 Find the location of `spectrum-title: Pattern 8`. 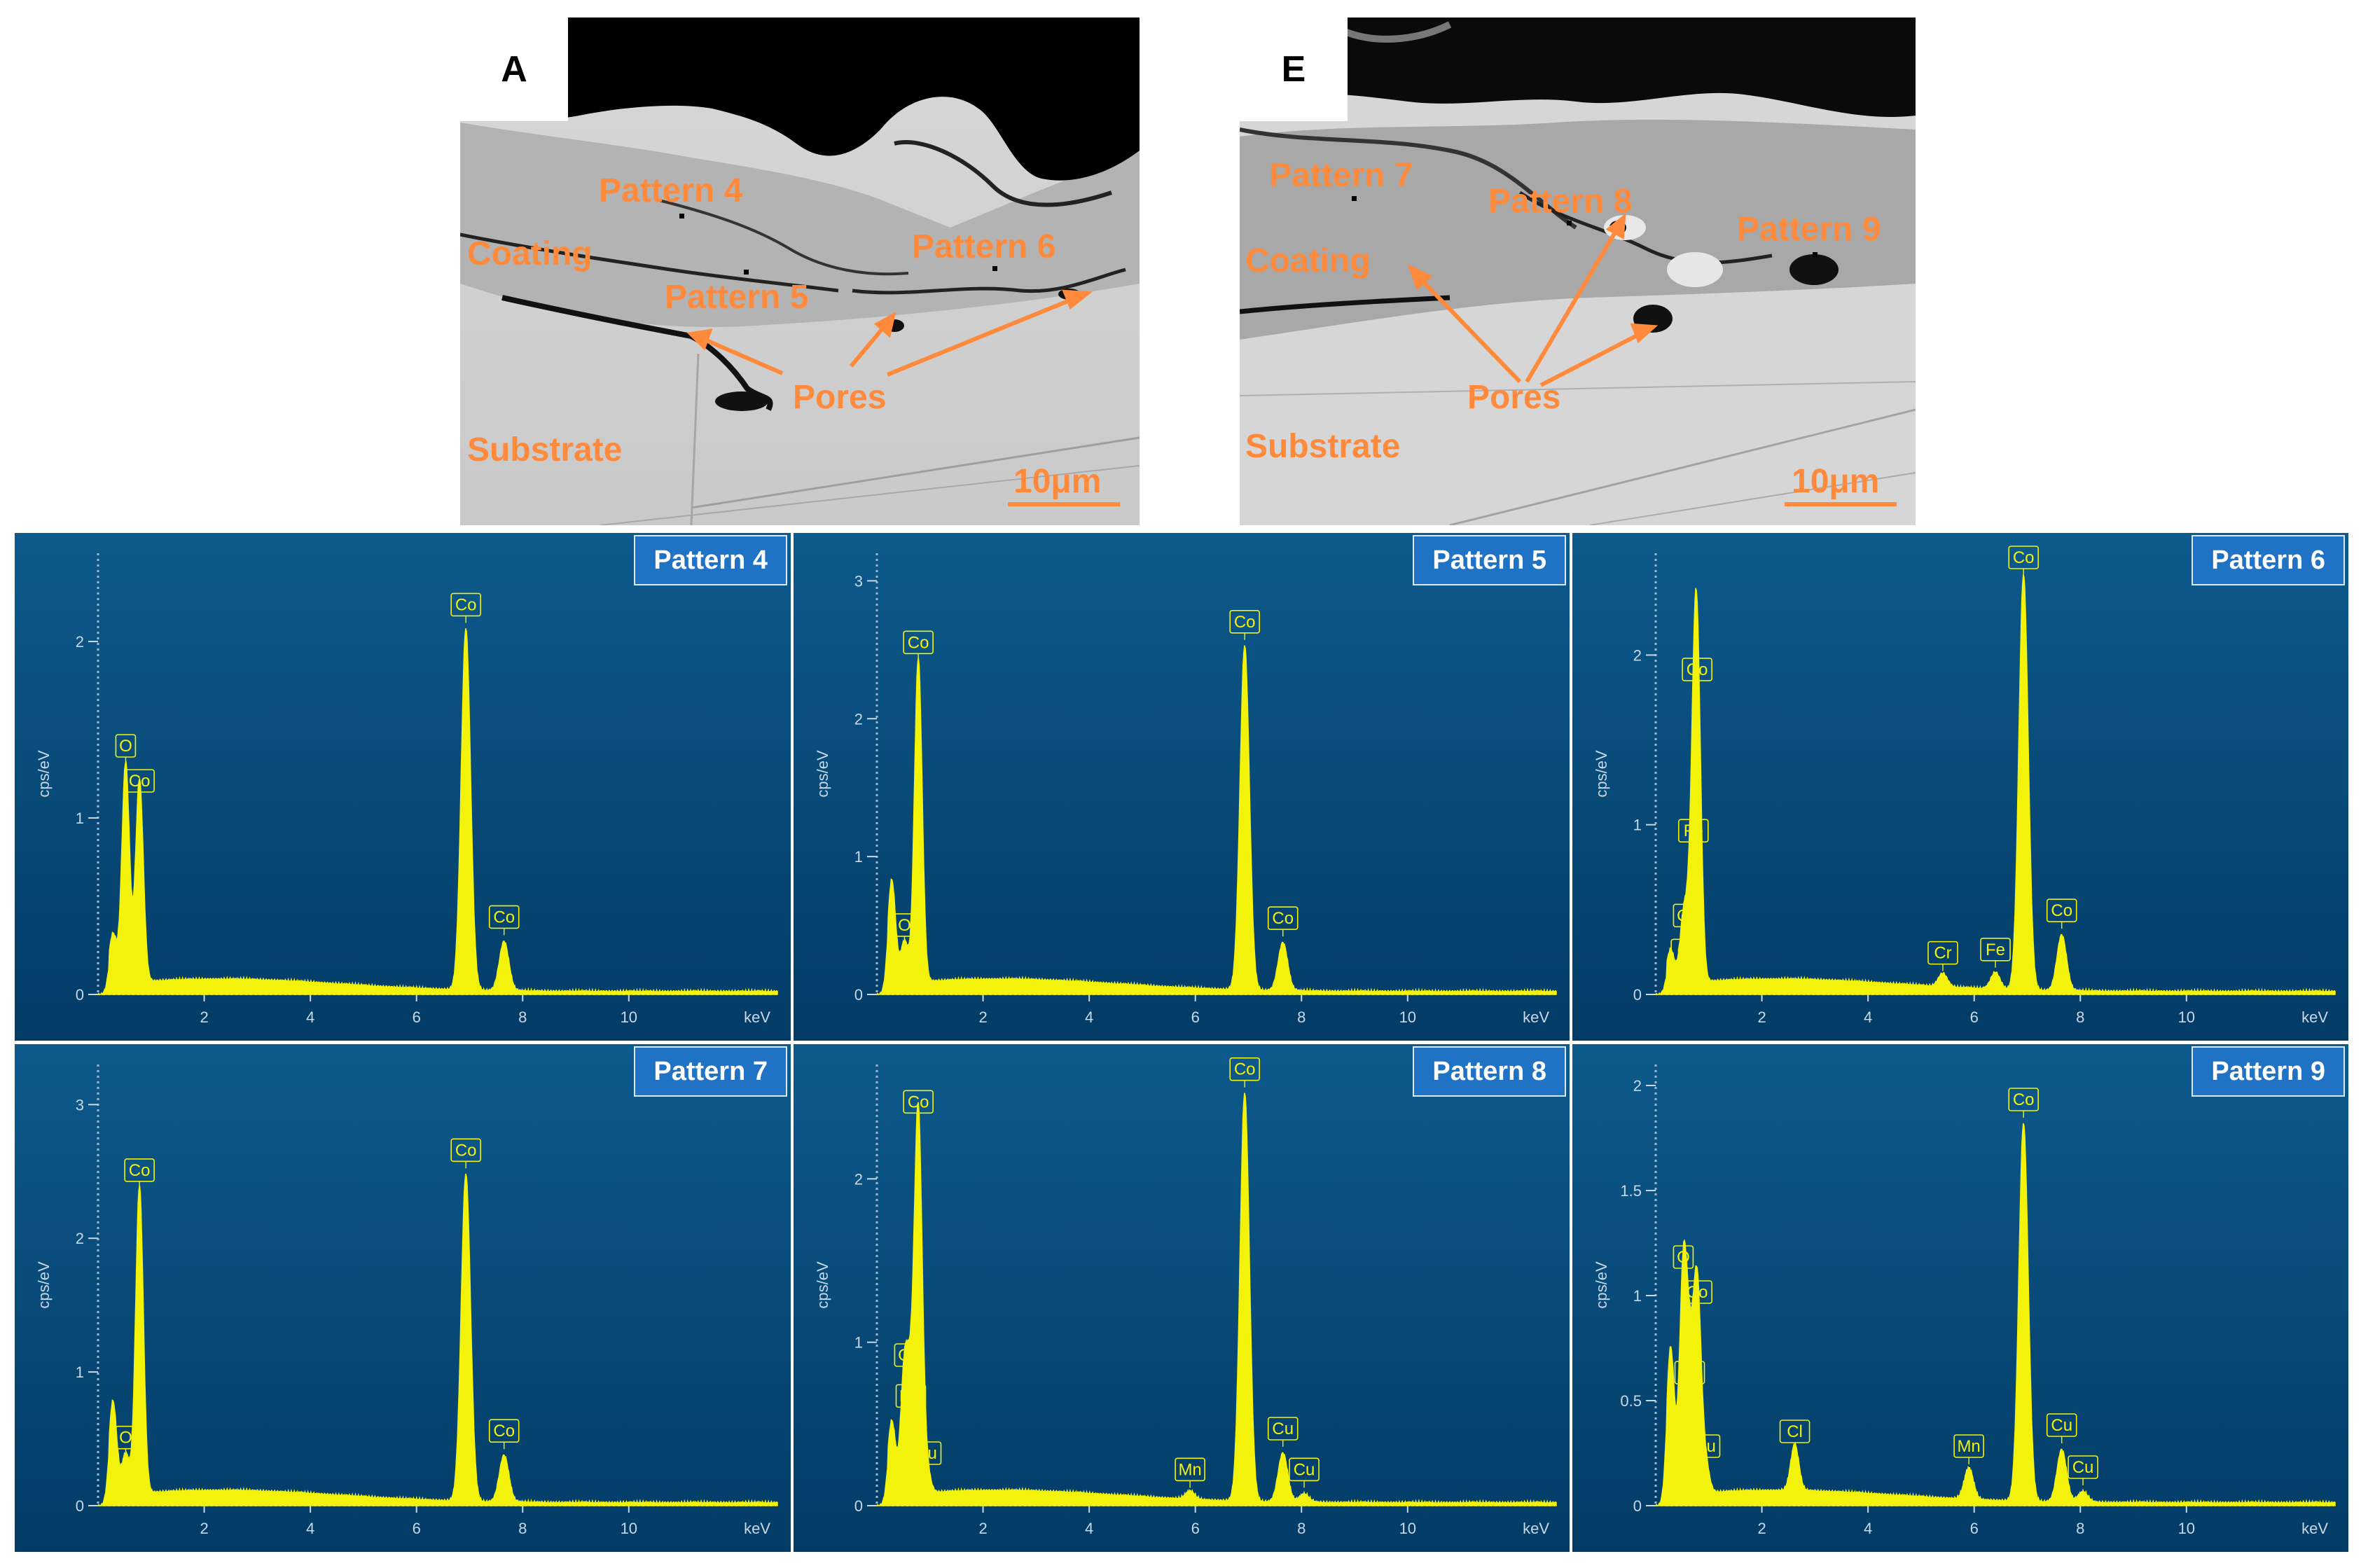

spectrum-title: Pattern 8 is located at coordinates (1489, 1071).